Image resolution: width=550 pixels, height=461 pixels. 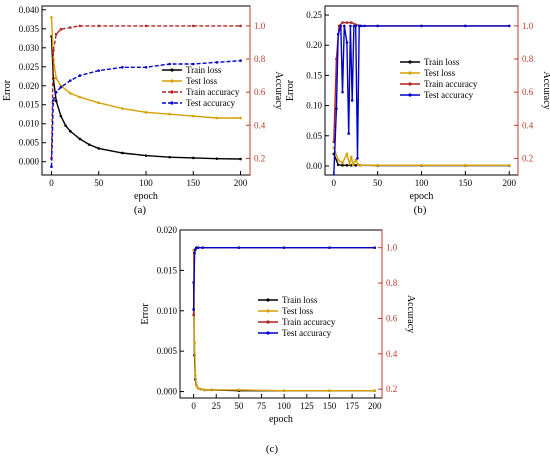 I want to click on x-tick-label: 175, so click(x=352, y=406).